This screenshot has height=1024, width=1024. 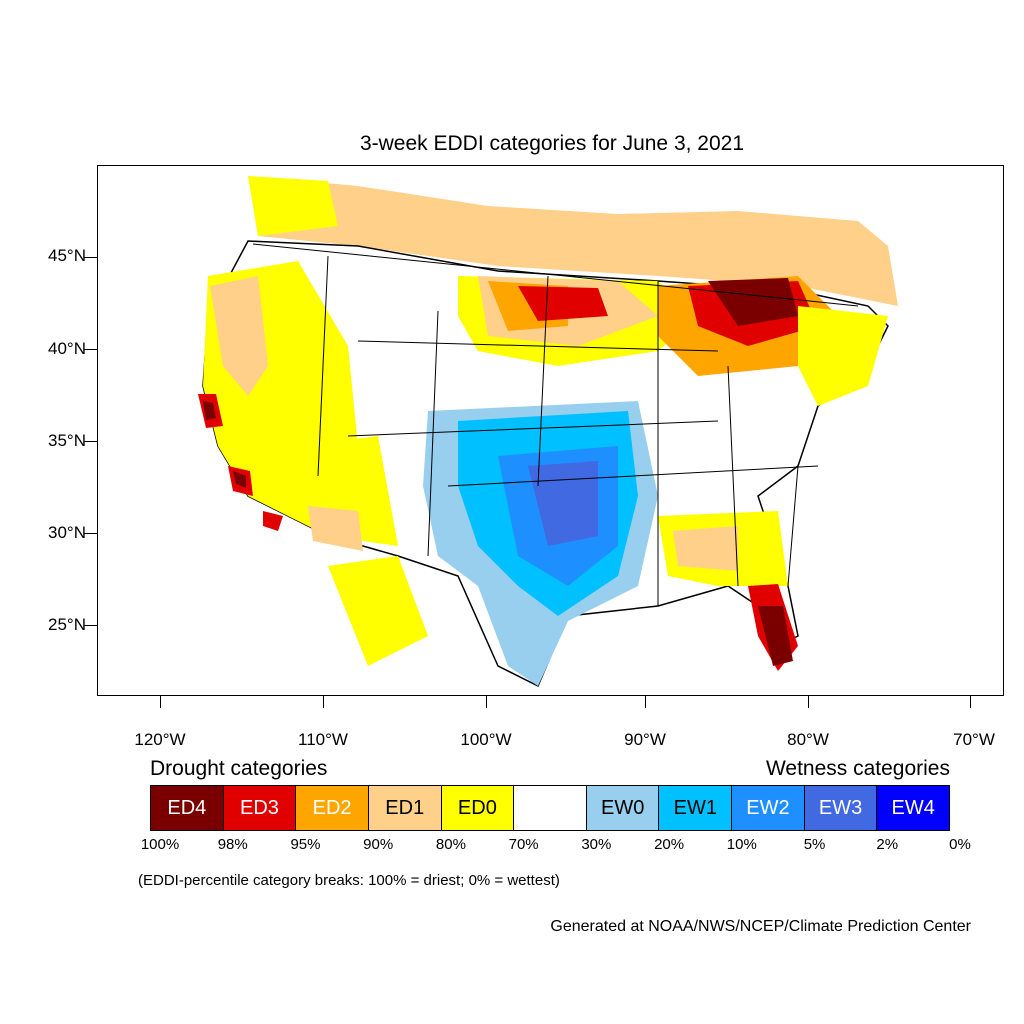 I want to click on legend-color-bar: ED4 ED3 ED2 ED1 ED0 EW0 EW1 EW2 EW3 EW4, so click(x=550, y=808).